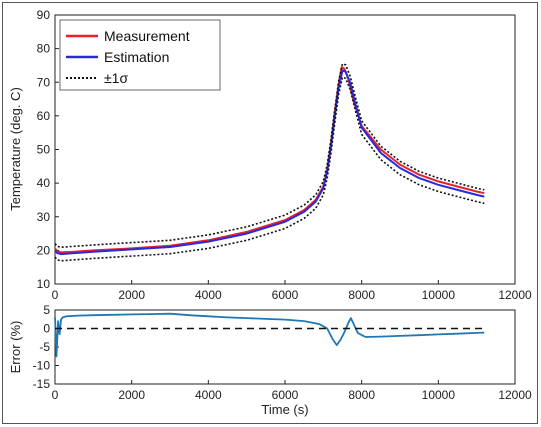 This screenshot has height=427, width=541. Describe the element at coordinates (44, 217) in the screenshot. I see `temperature-ytick-label: 30` at that location.